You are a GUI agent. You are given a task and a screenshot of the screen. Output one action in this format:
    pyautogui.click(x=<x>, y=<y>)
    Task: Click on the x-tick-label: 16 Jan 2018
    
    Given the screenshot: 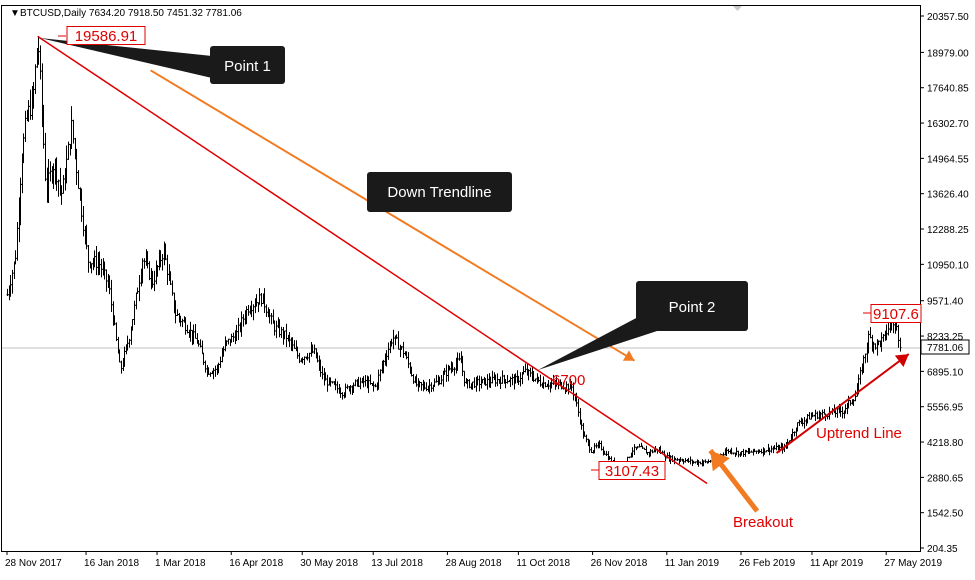 What is the action you would take?
    pyautogui.click(x=111, y=563)
    